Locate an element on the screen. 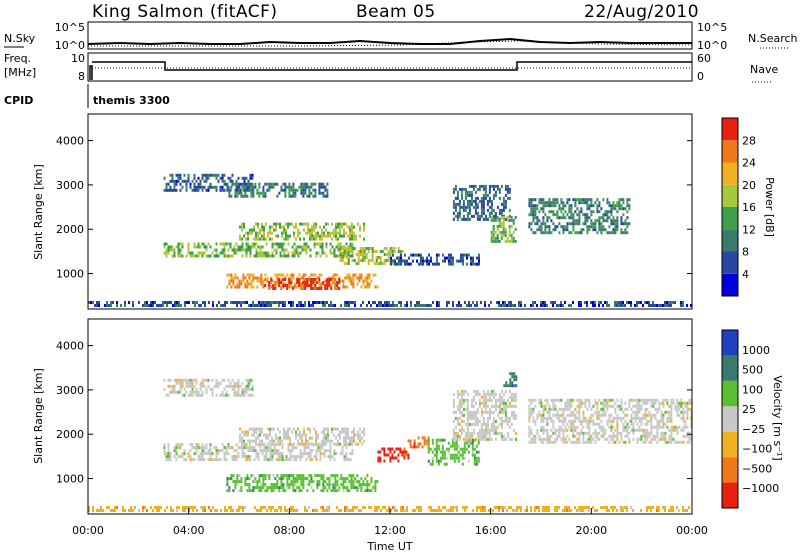 The width and height of the screenshot is (800, 554). freq-tick-high: 10 is located at coordinates (78, 58).